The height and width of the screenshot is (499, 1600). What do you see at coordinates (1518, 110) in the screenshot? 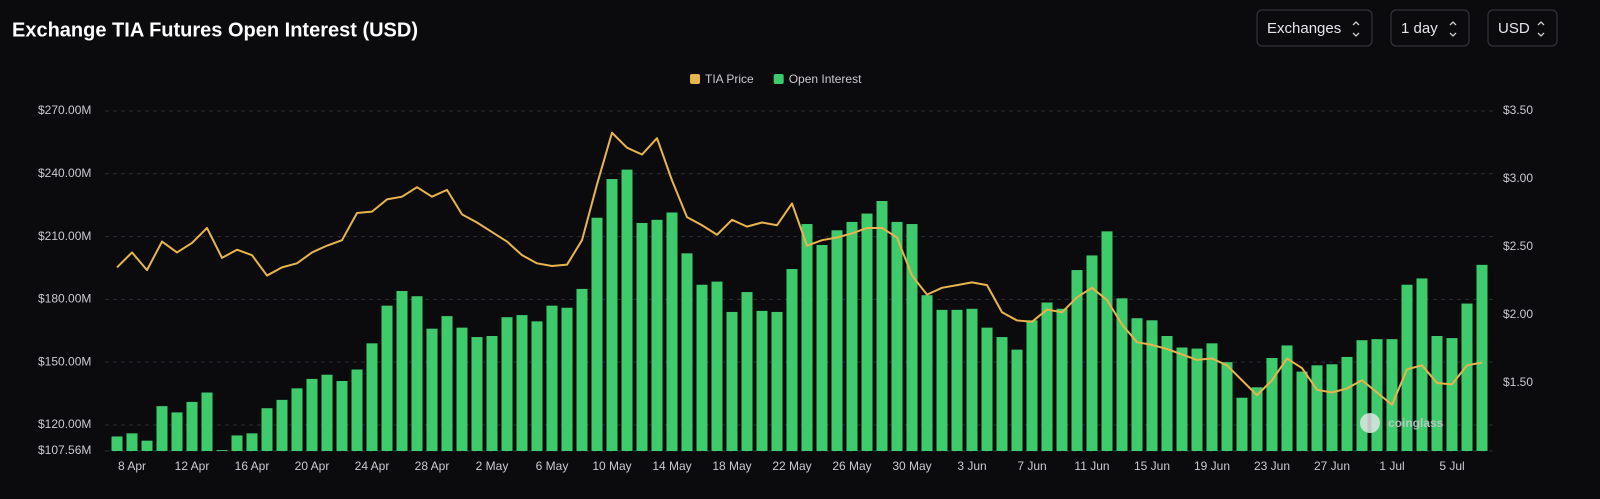
I see `y2-tick-label: $3.50` at bounding box center [1518, 110].